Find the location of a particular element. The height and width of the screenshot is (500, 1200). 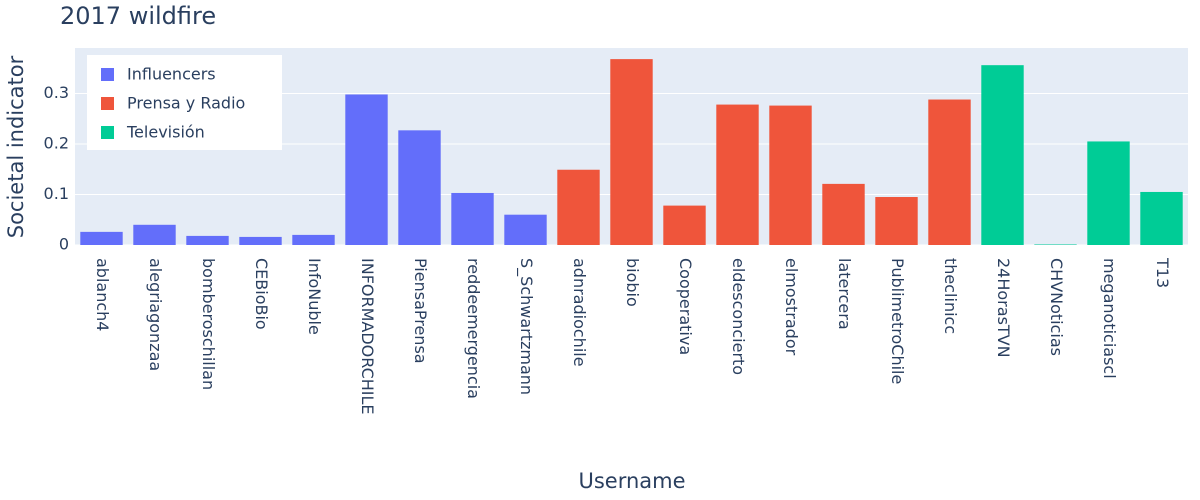

x-tick-label: alegriagonzaa is located at coordinates (155, 314).